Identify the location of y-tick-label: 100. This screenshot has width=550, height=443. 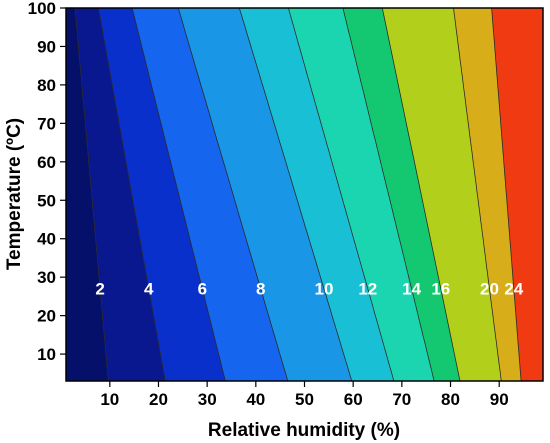
(42, 9).